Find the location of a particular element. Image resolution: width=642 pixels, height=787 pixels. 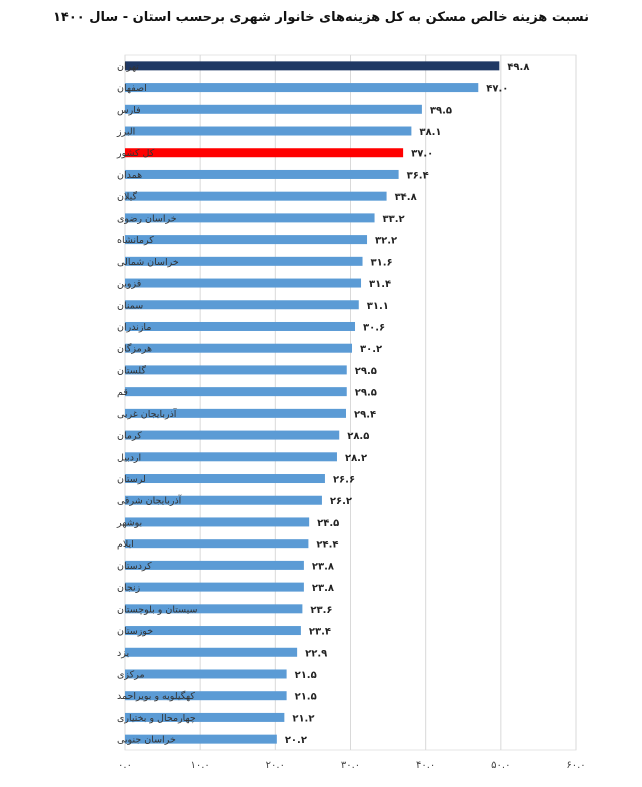

data-label: ۲۶.۲ is located at coordinates (341, 501).